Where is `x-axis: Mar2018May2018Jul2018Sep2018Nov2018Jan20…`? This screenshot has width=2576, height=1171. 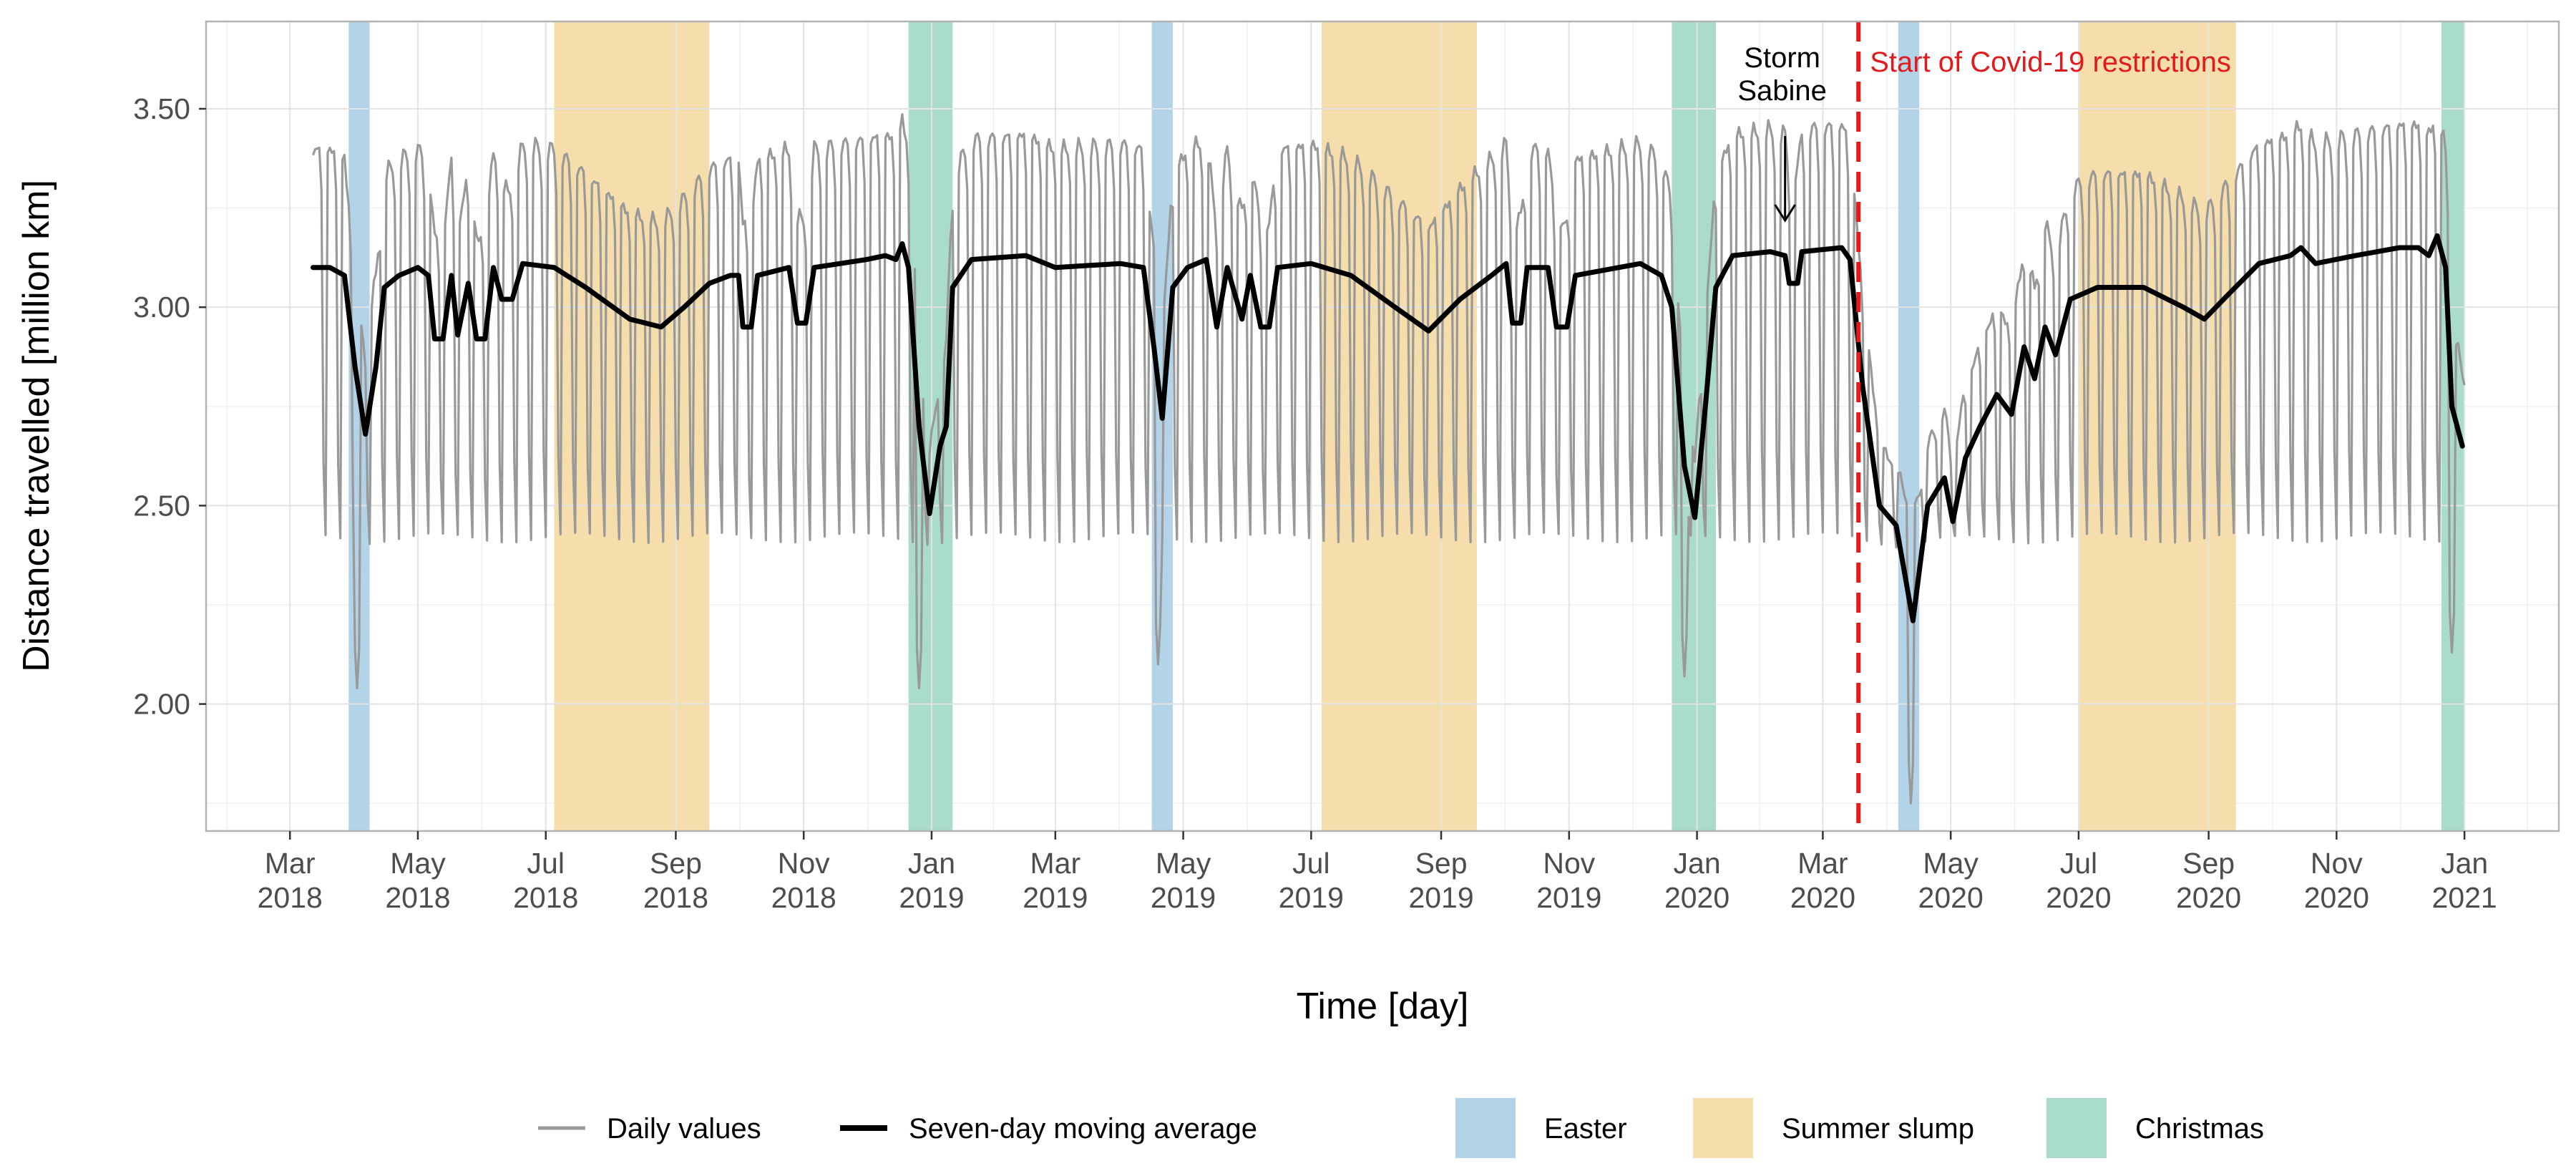
x-axis: Mar2018May2018Jul2018Sep2018Nov2018Jan20… is located at coordinates (1377, 872).